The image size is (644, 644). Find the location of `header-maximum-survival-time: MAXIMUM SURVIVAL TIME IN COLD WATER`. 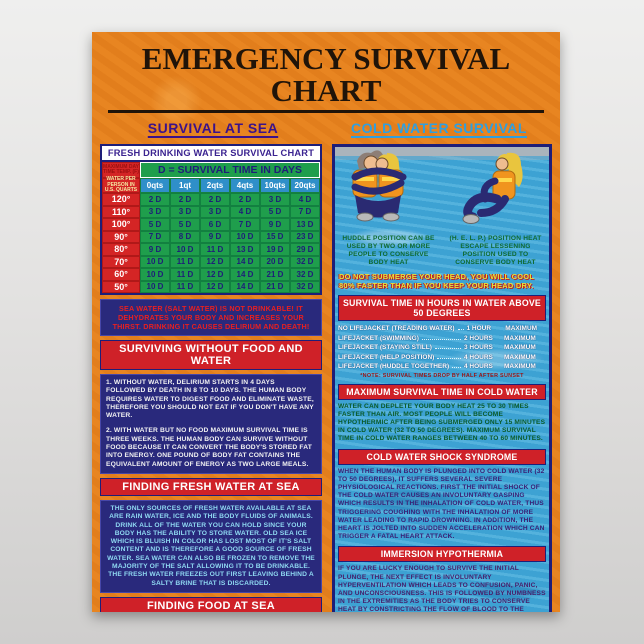

header-maximum-survival-time: MAXIMUM SURVIVAL TIME IN COLD WATER is located at coordinates (442, 391).